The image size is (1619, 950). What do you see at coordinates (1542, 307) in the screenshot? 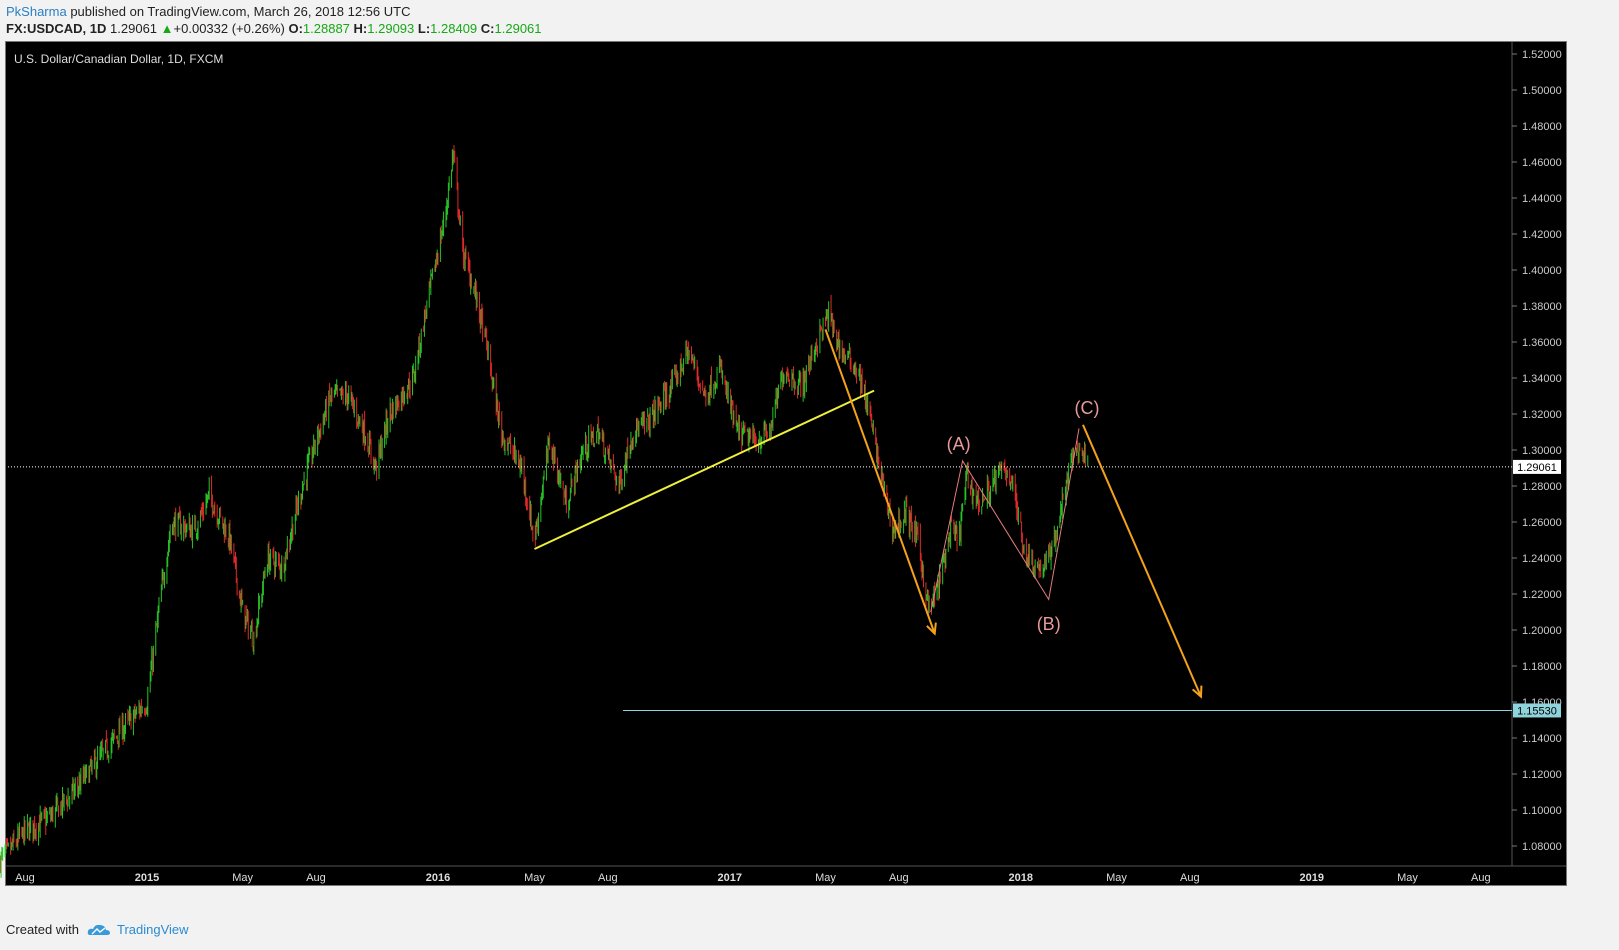
I see `price-tick-label: 1.38000` at bounding box center [1542, 307].